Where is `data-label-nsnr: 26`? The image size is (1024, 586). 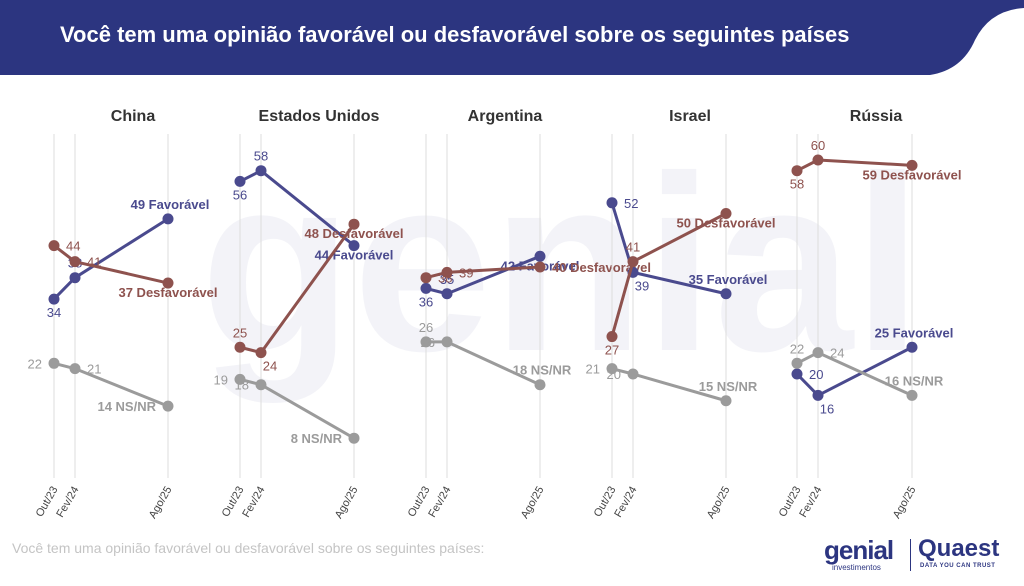
data-label-nsnr: 26 is located at coordinates (428, 342).